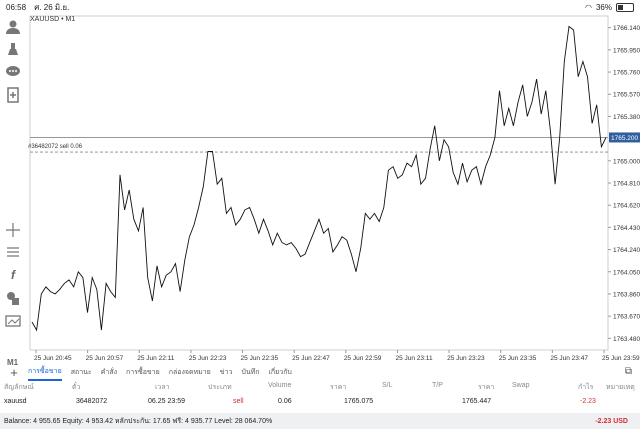  I want to click on hand-icon, so click(13, 49).